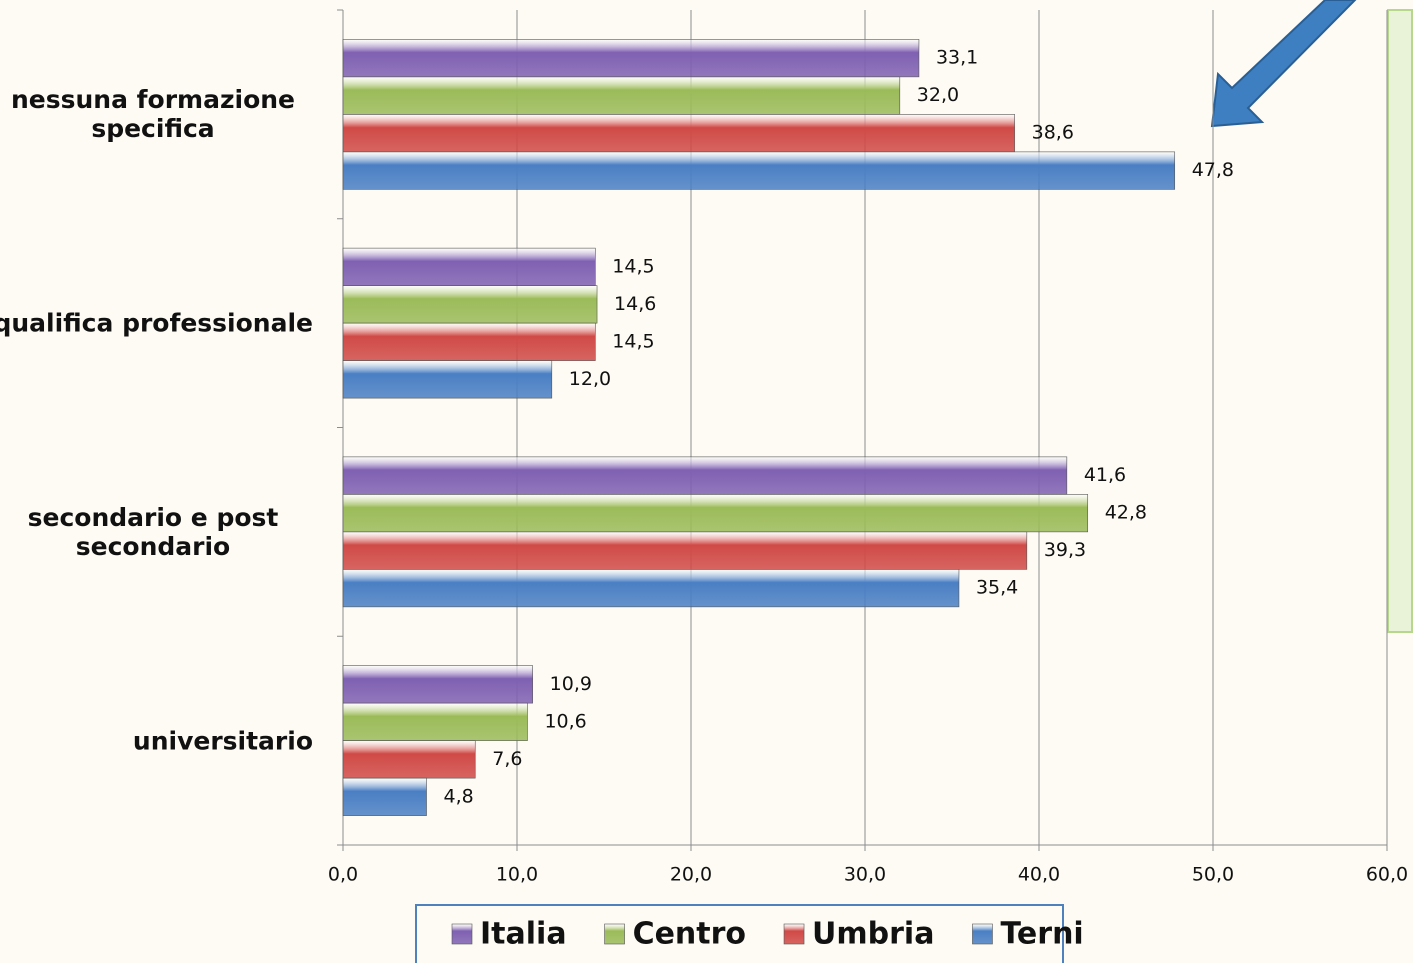 The width and height of the screenshot is (1413, 963). What do you see at coordinates (523, 934) in the screenshot?
I see `legend-label: Italia` at bounding box center [523, 934].